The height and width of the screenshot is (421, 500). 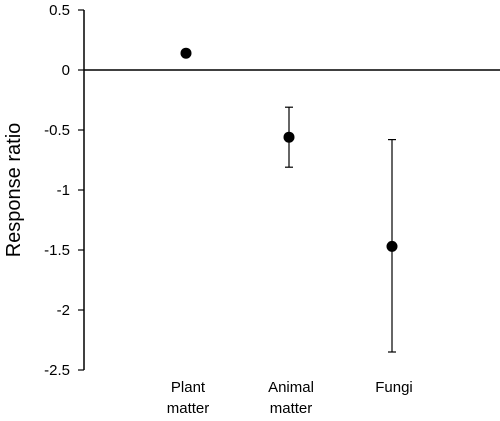 What do you see at coordinates (57, 250) in the screenshot?
I see `y-tick-label: -1.5` at bounding box center [57, 250].